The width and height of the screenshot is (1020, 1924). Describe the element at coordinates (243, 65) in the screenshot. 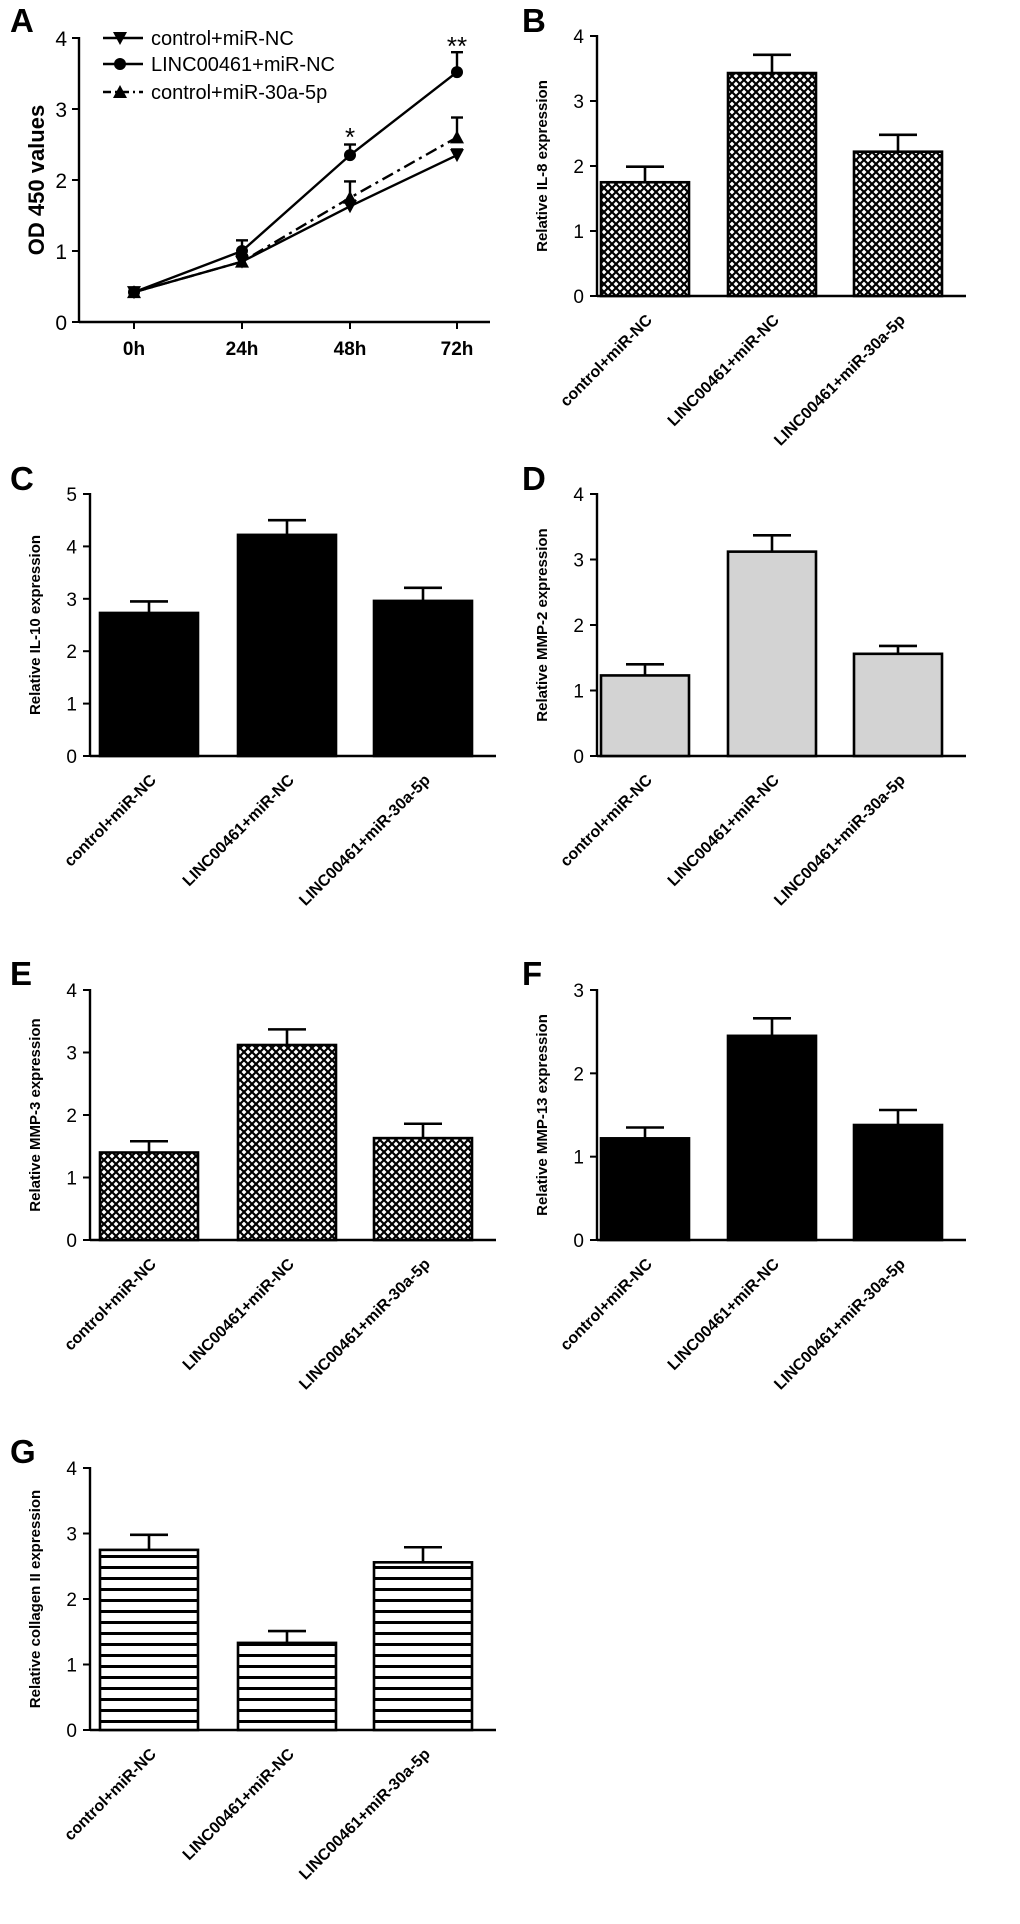

I see `legend-label: LINC00461+miR-NC` at that location.